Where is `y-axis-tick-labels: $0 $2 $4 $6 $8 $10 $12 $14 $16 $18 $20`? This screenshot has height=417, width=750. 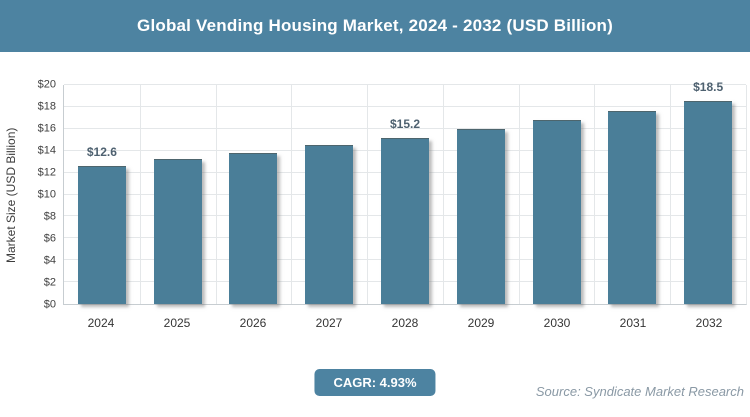
y-axis-tick-labels: $0 $2 $4 $6 $8 $10 $12 $14 $16 $18 $20 is located at coordinates (28, 194).